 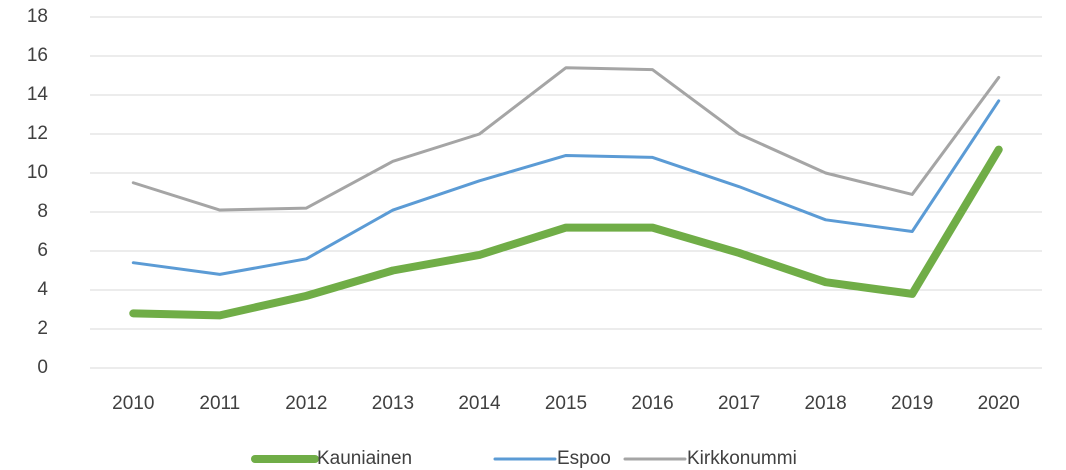 I want to click on y-tick-label: 18, so click(x=37, y=16).